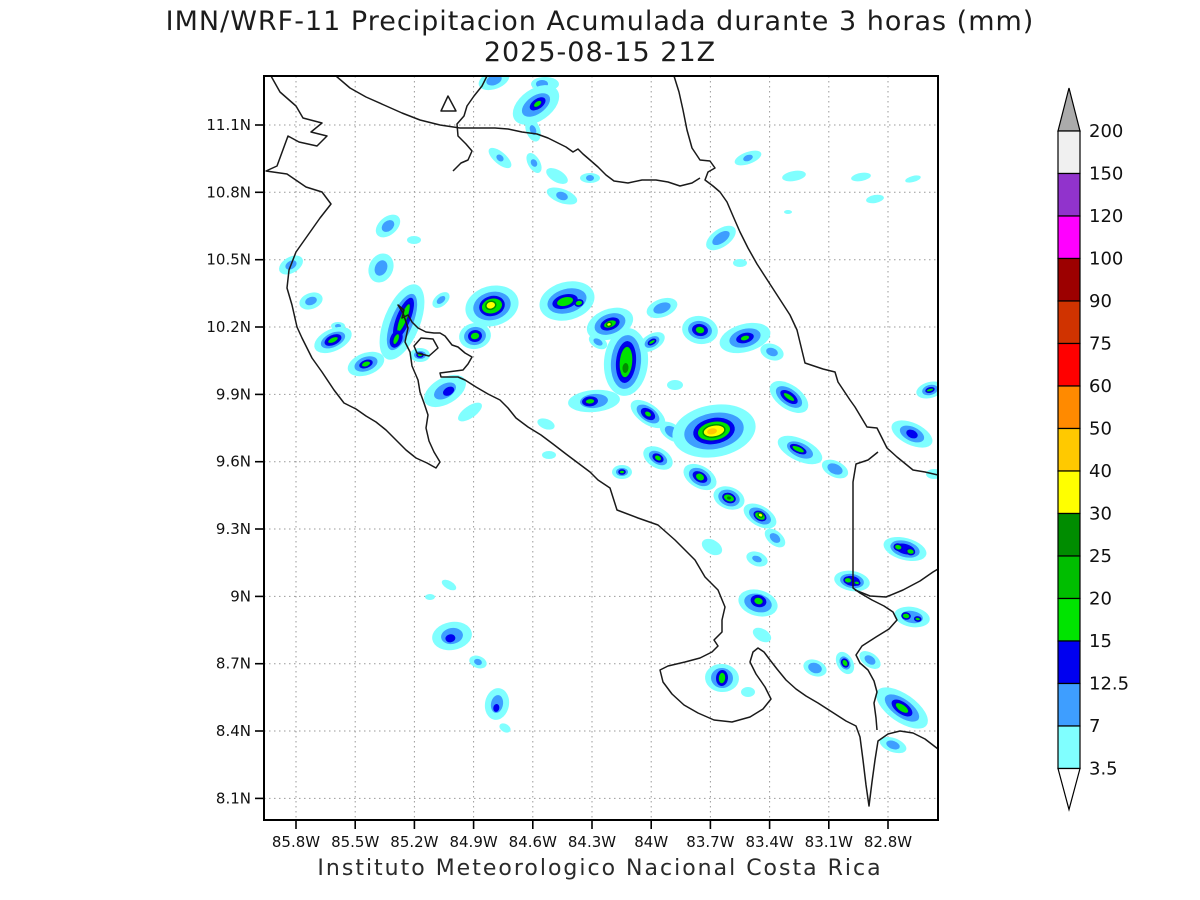  Describe the element at coordinates (888, 842) in the screenshot. I see `lon-tick-label: 82.8W` at that location.